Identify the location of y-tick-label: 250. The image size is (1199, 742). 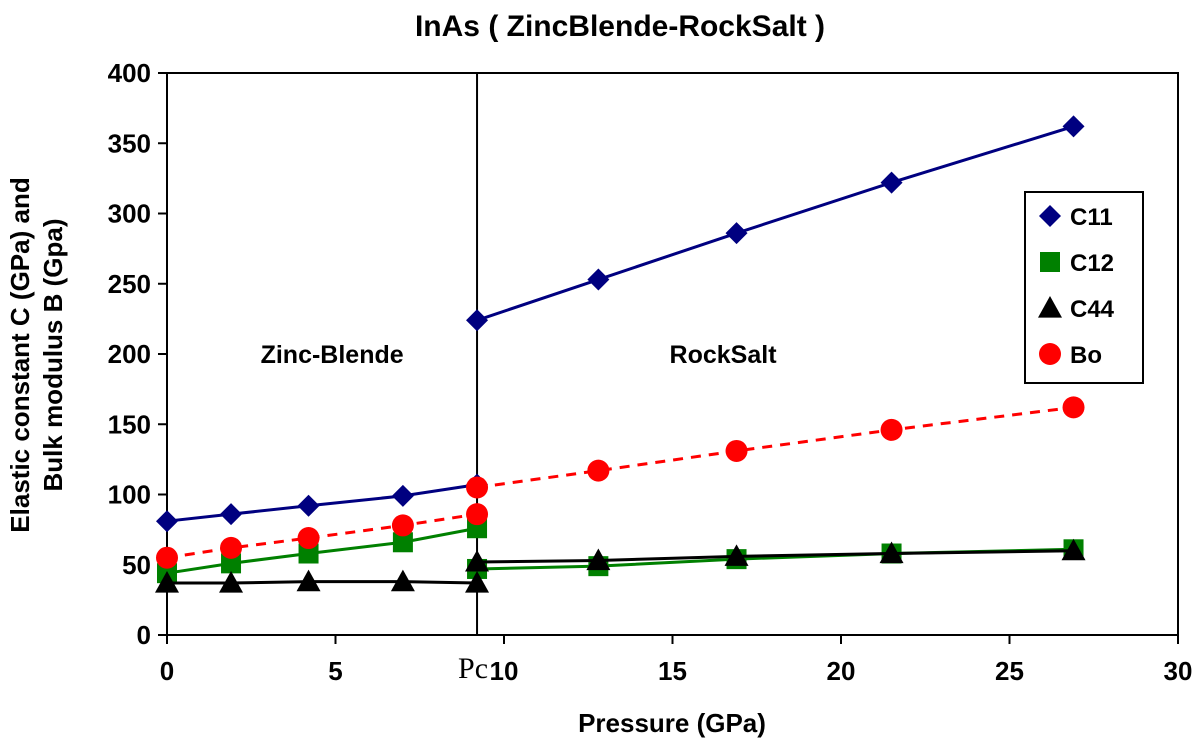
(129, 284).